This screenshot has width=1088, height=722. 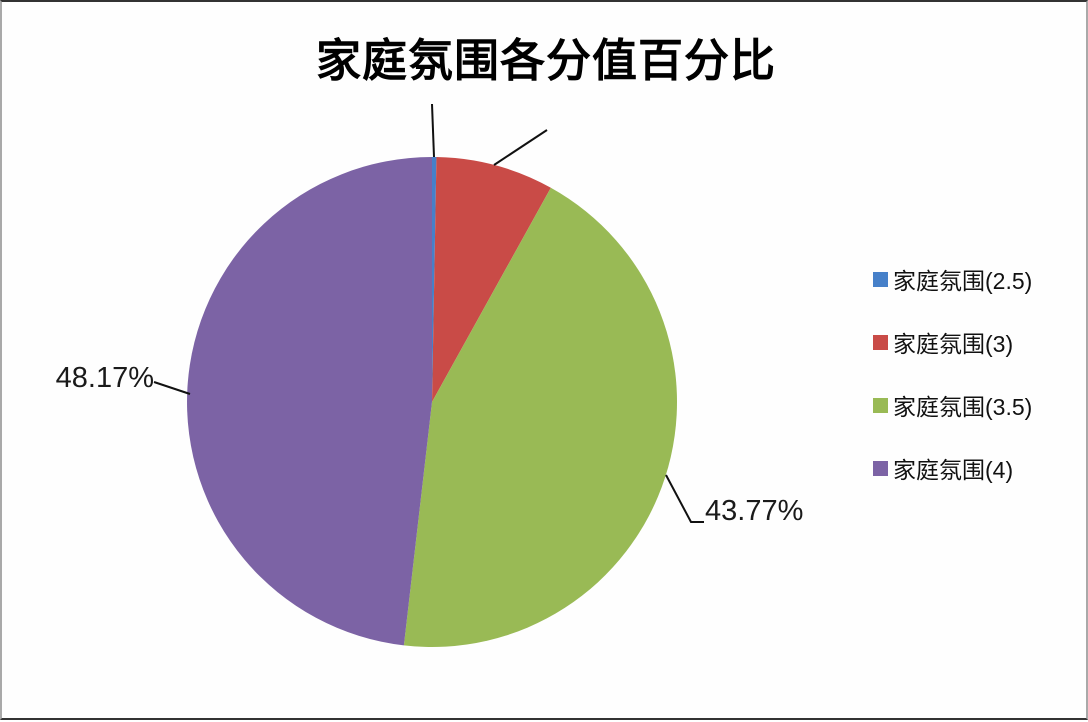 I want to click on chart-title: 家庭氛围各分值百分比, so click(x=545, y=60).